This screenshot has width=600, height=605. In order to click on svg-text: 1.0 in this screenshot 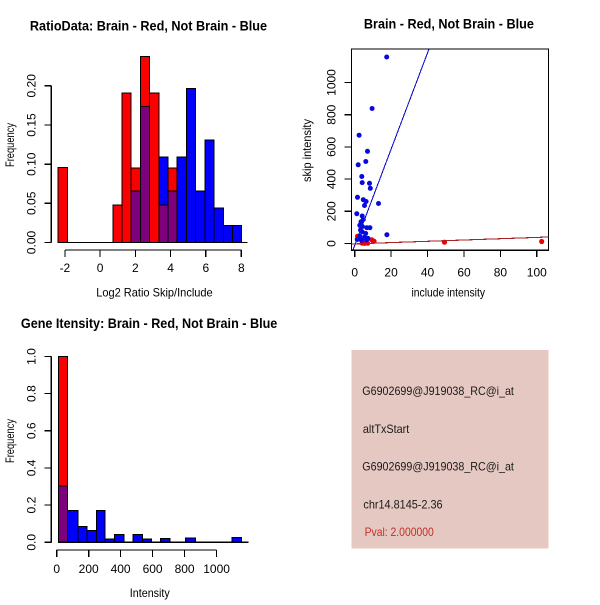, I will do `click(32, 356)`.